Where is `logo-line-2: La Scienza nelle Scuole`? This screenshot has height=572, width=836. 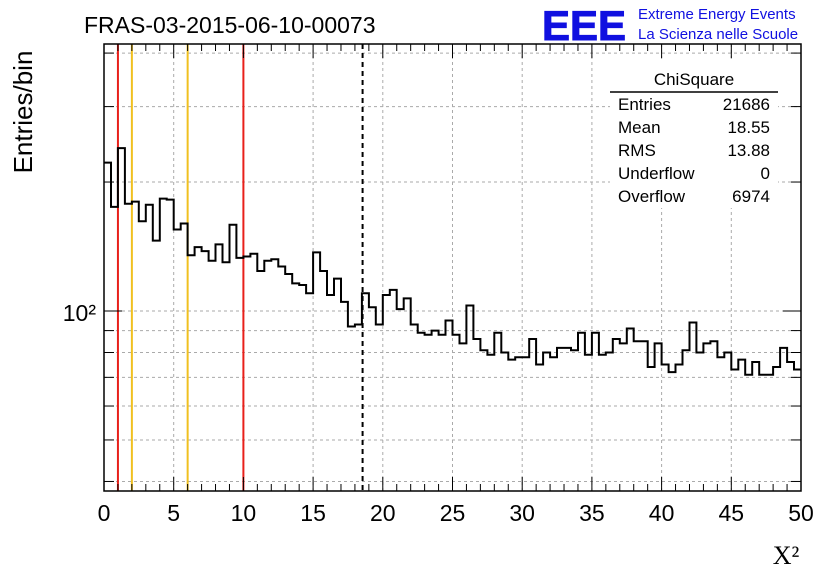 logo-line-2: La Scienza nelle Scuole is located at coordinates (718, 34).